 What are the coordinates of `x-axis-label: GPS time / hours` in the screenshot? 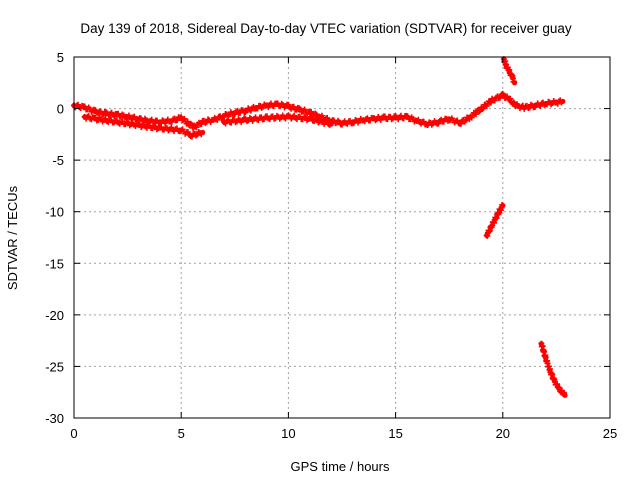 It's located at (340, 466).